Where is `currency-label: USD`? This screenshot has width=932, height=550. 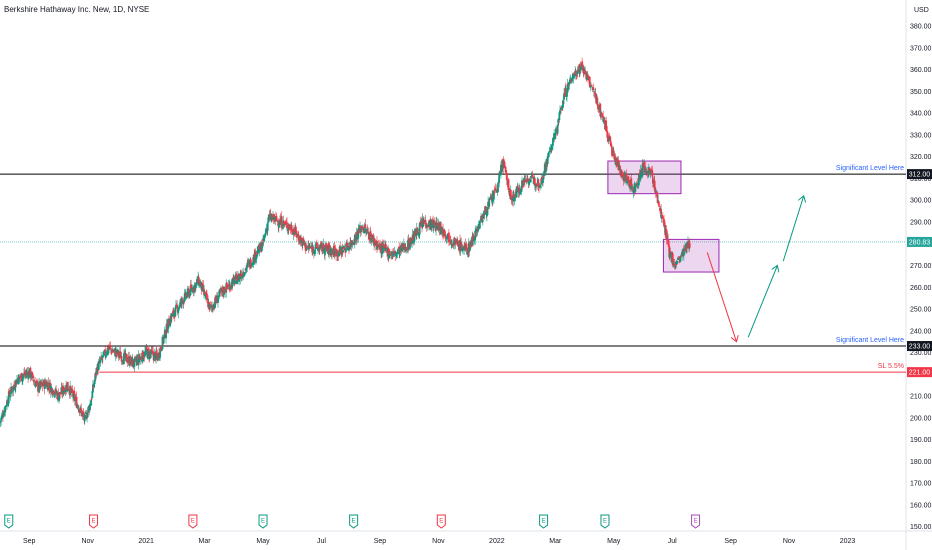 currency-label: USD is located at coordinates (921, 10).